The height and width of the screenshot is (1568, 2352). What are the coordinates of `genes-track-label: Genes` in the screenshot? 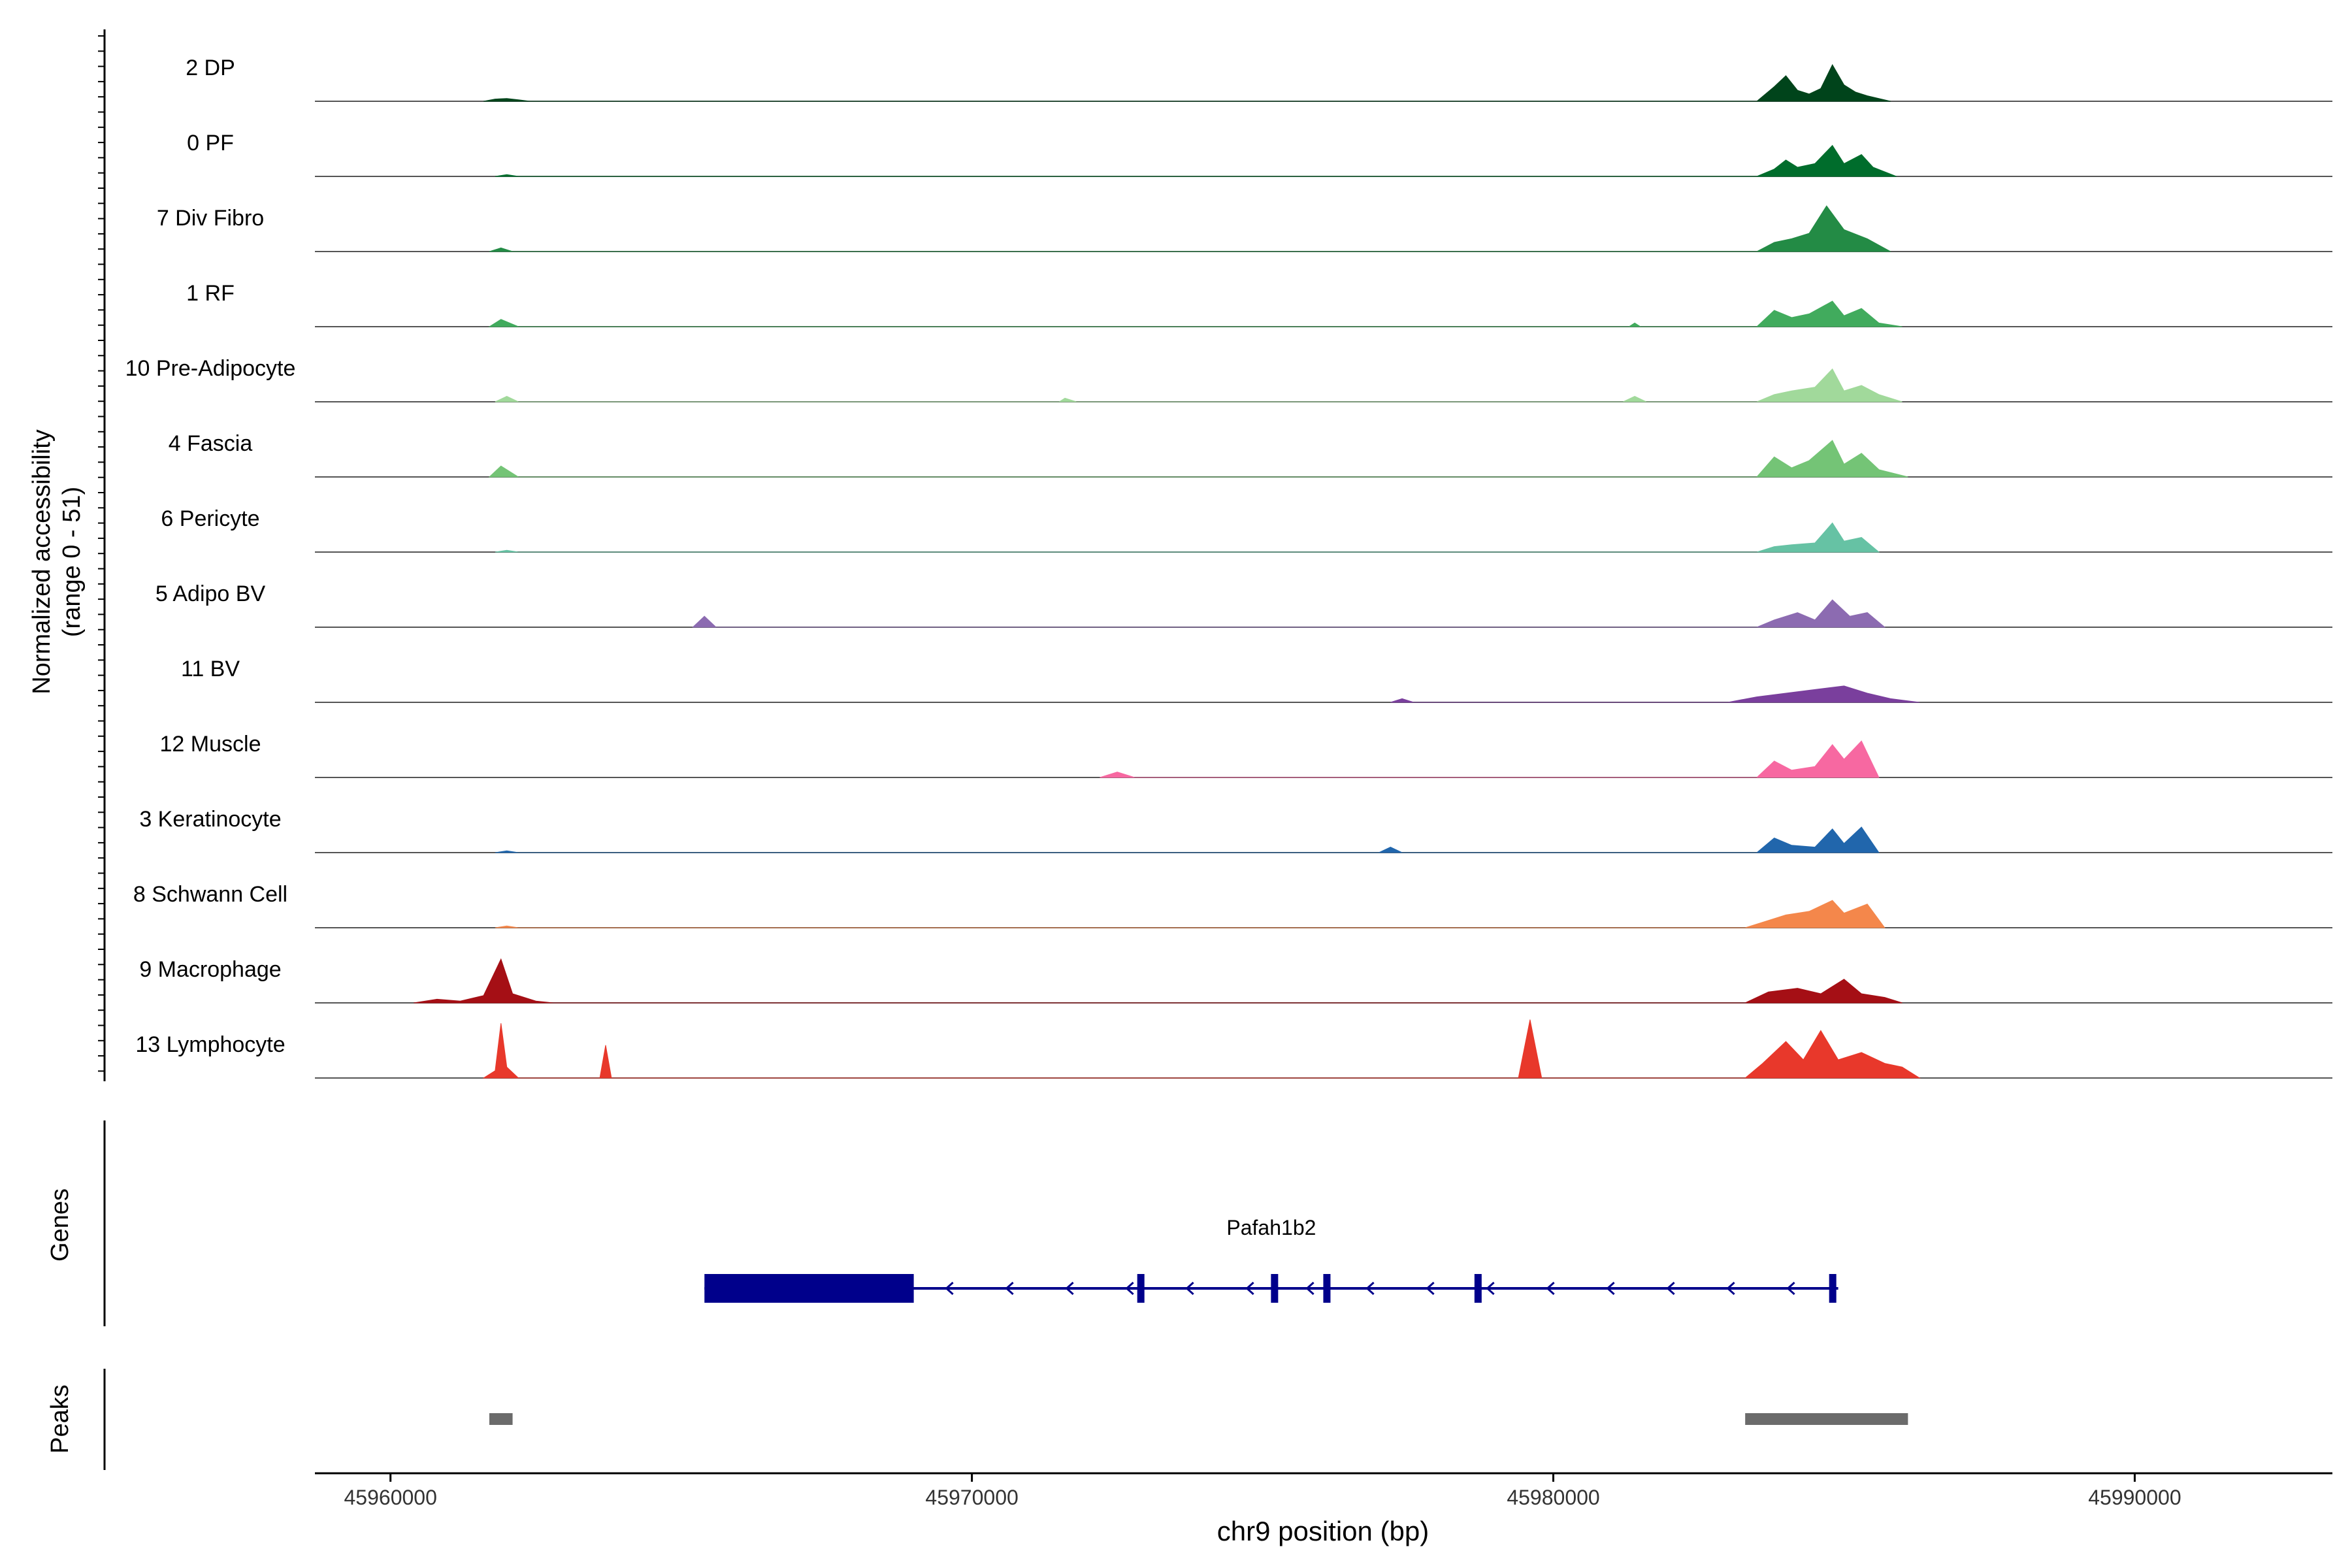 It's located at (60, 1225).